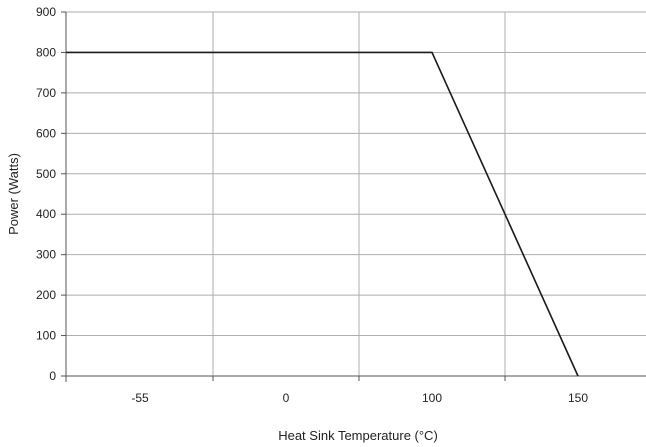 The width and height of the screenshot is (646, 447). Describe the element at coordinates (13, 194) in the screenshot. I see `y-axis-title: Power (Watts)` at that location.